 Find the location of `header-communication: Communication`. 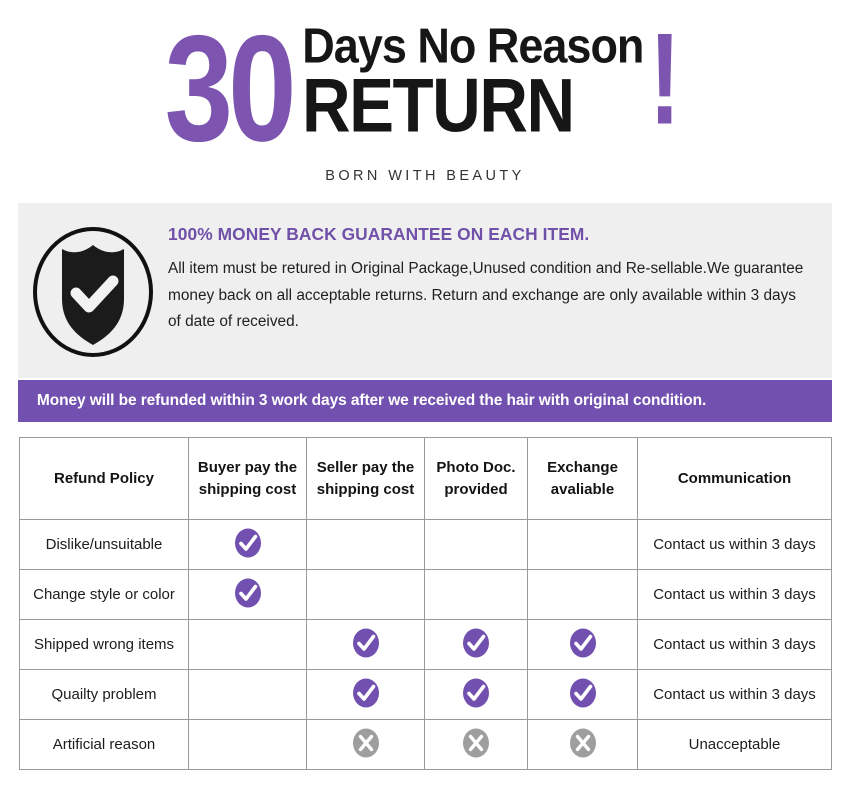

header-communication: Communication is located at coordinates (734, 478).